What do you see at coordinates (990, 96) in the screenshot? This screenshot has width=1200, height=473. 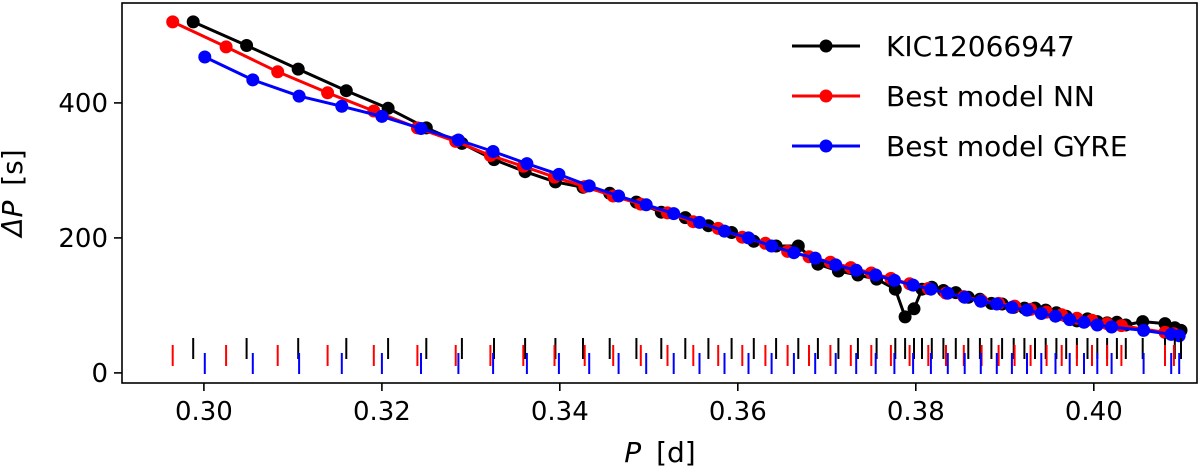 I see `legend-label-best-model-nn: Best model NN` at bounding box center [990, 96].